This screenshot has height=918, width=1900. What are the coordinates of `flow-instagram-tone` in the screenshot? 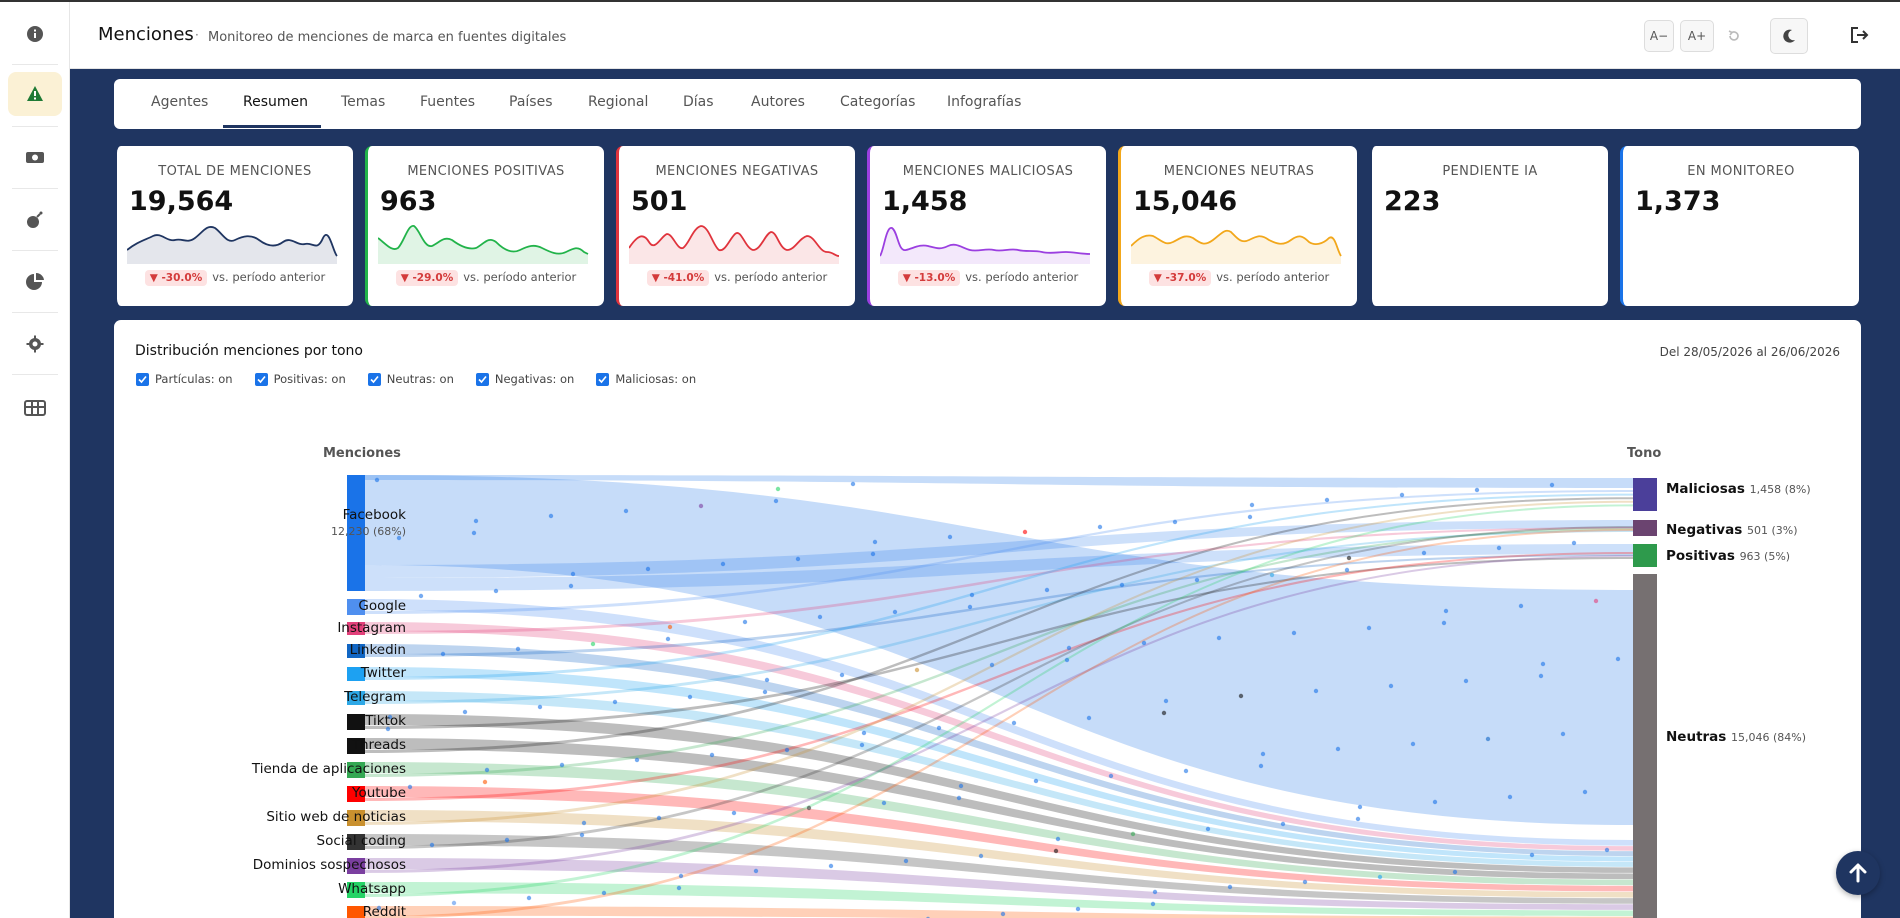 It's located at (999, 580).